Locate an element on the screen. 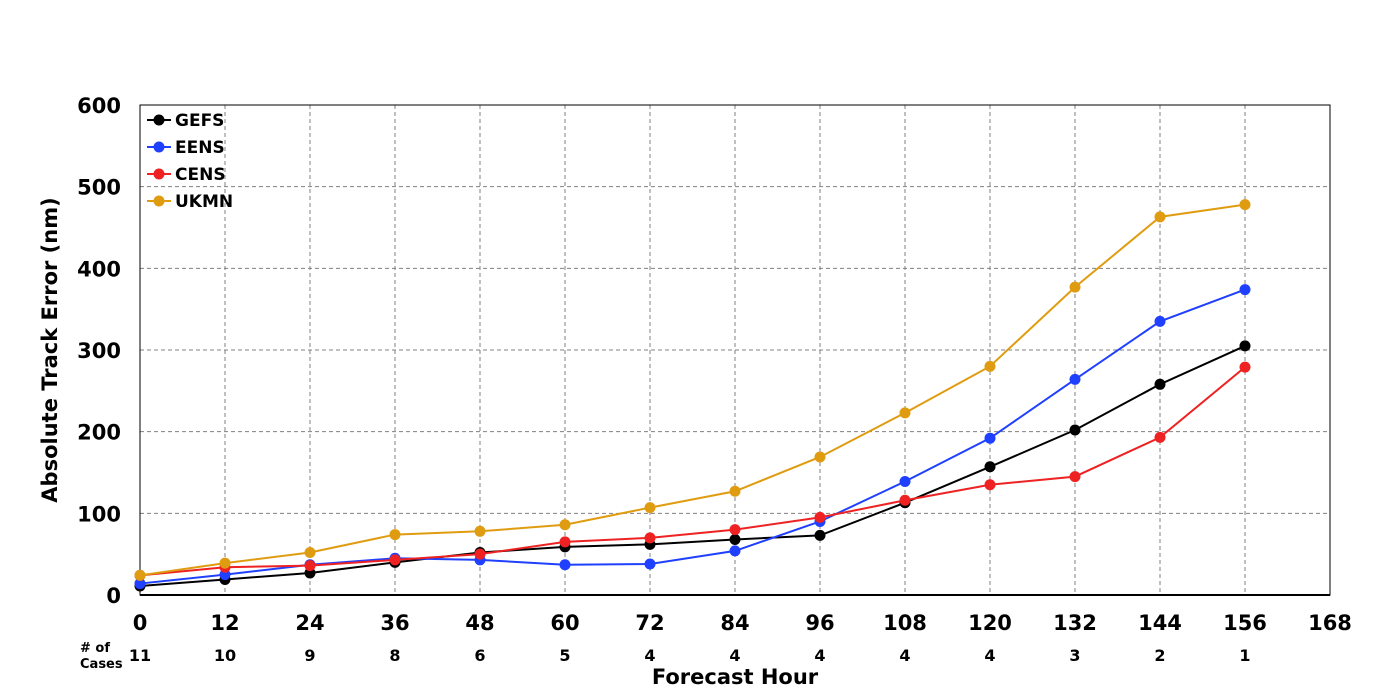 The width and height of the screenshot is (1400, 700). x-tick-label-36: 36 is located at coordinates (394, 623).